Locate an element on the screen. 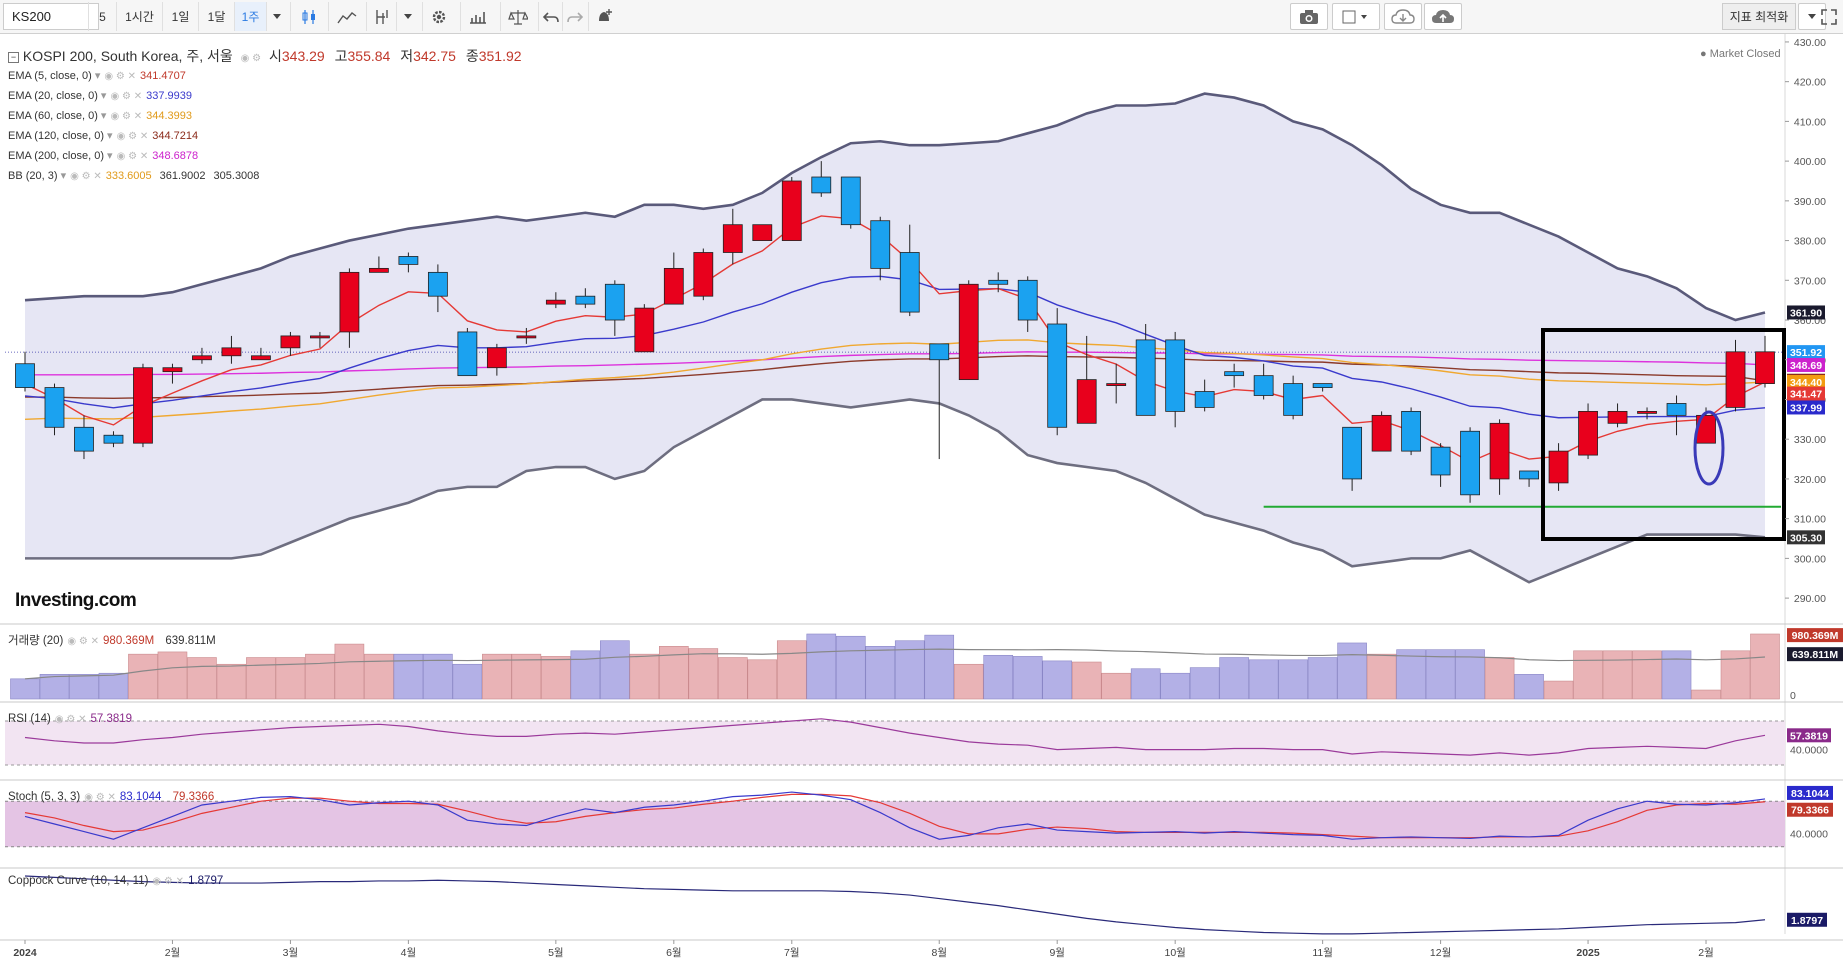 The width and height of the screenshot is (1843, 965). rsi-axis-label: 40.0000 is located at coordinates (1809, 751).